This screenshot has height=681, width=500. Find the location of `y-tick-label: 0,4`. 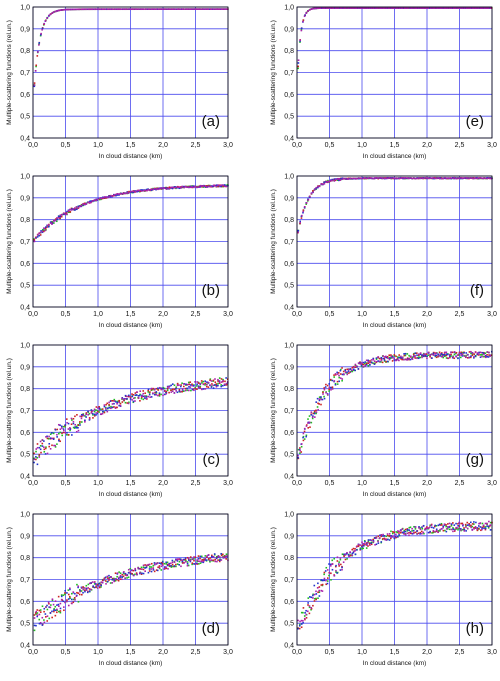

y-tick-label: 0,4 is located at coordinates (25, 139).